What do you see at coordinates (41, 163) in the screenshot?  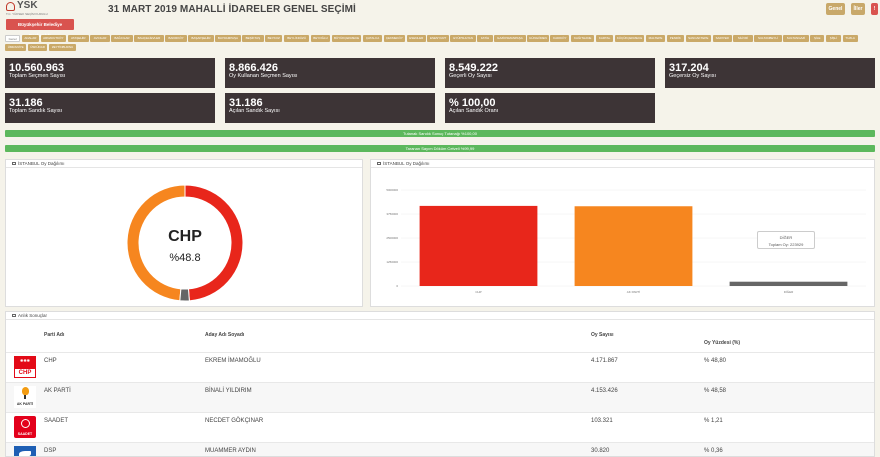 I see `donut-panel-title: İSTANBUL Oy Dağılımı` at bounding box center [41, 163].